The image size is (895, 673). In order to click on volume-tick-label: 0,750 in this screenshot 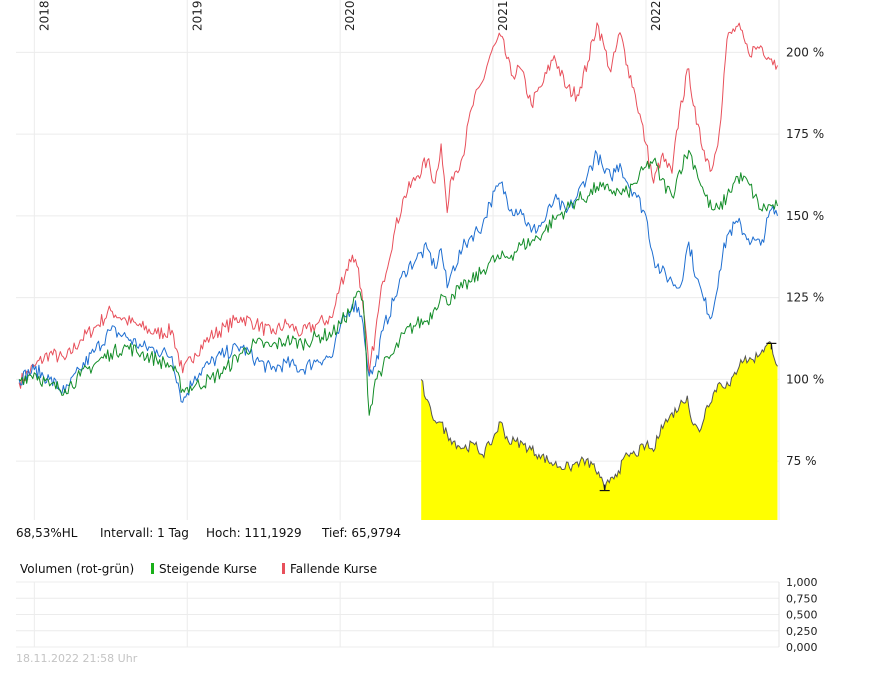, I will do `click(802, 598)`.